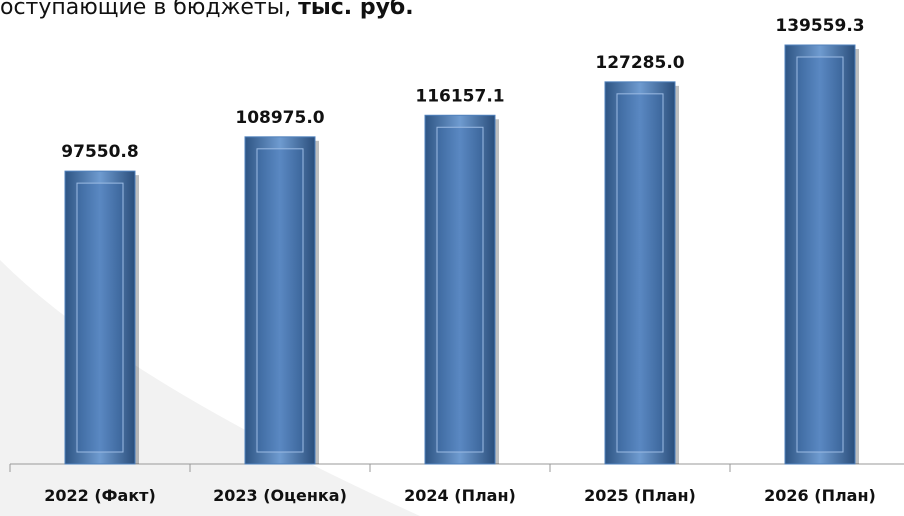  What do you see at coordinates (459, 96) in the screenshot?
I see `value-label: 116157.1` at bounding box center [459, 96].